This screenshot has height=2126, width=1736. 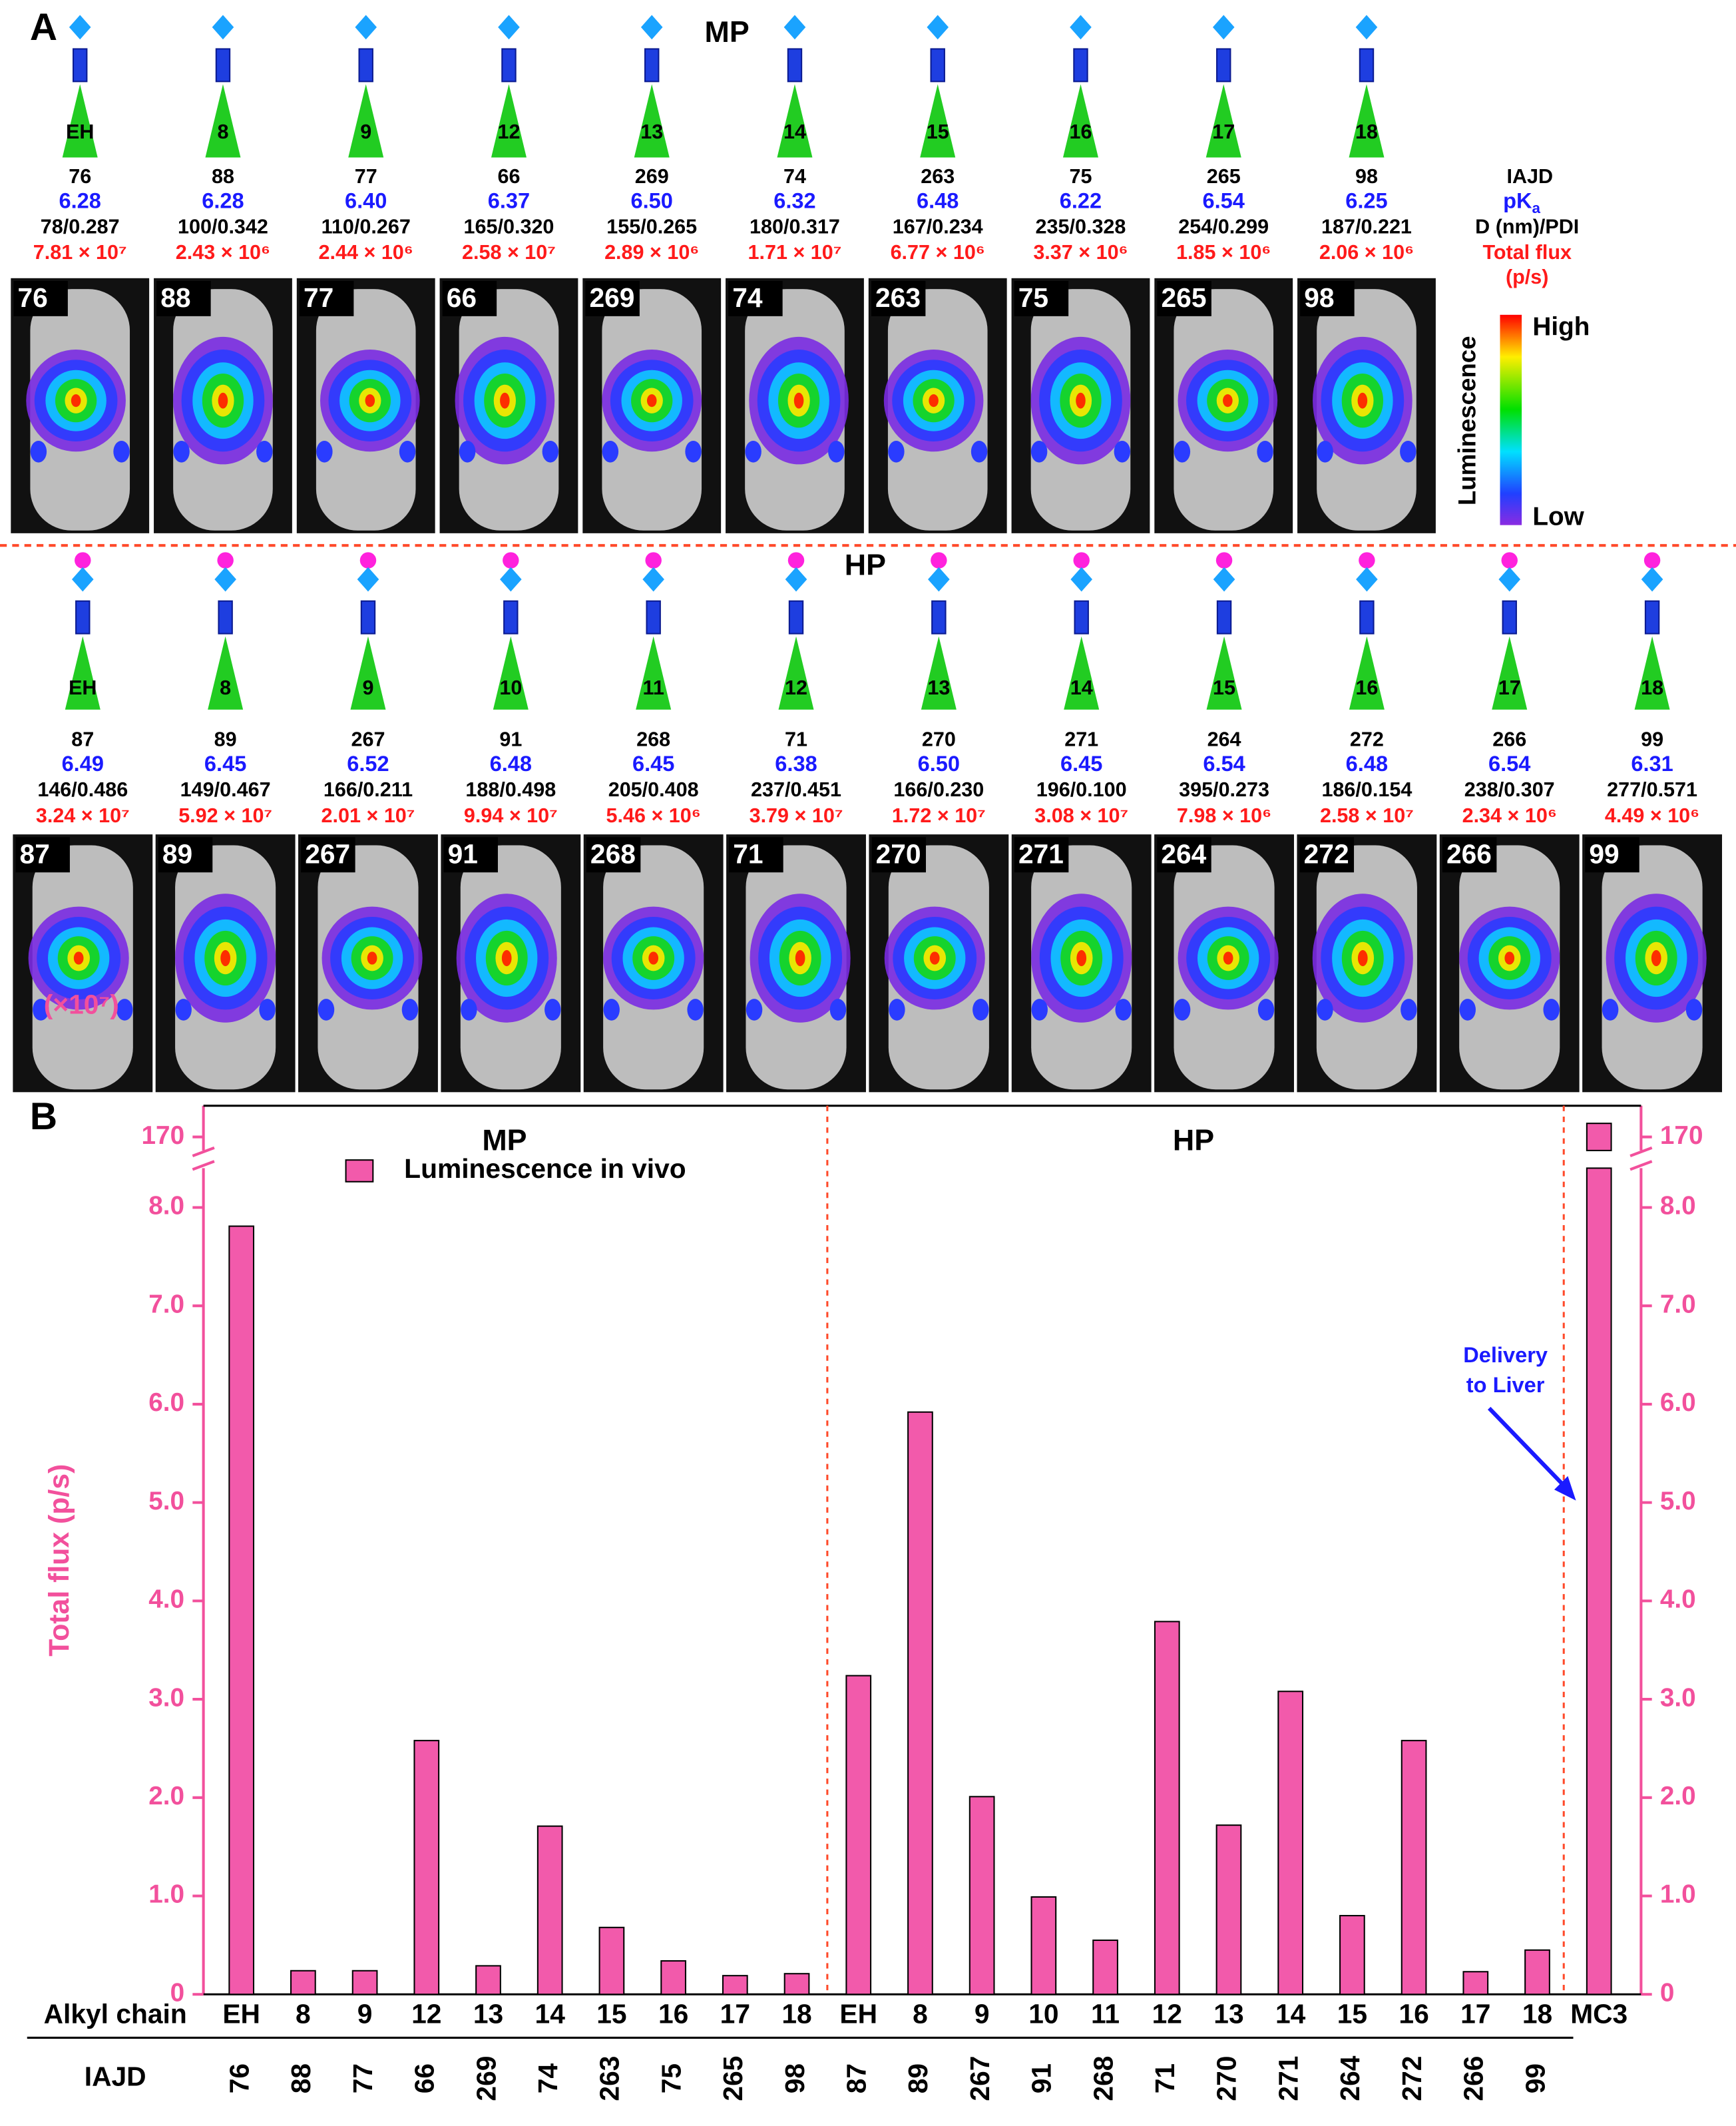 What do you see at coordinates (225, 815) in the screenshot?
I see `flux-label: 5.92 × 10⁷` at bounding box center [225, 815].